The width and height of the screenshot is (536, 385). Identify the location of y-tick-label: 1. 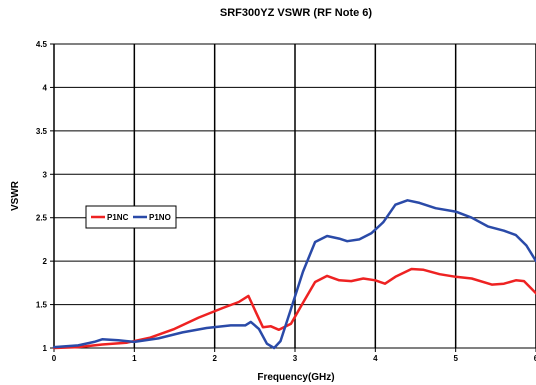
(45, 348).